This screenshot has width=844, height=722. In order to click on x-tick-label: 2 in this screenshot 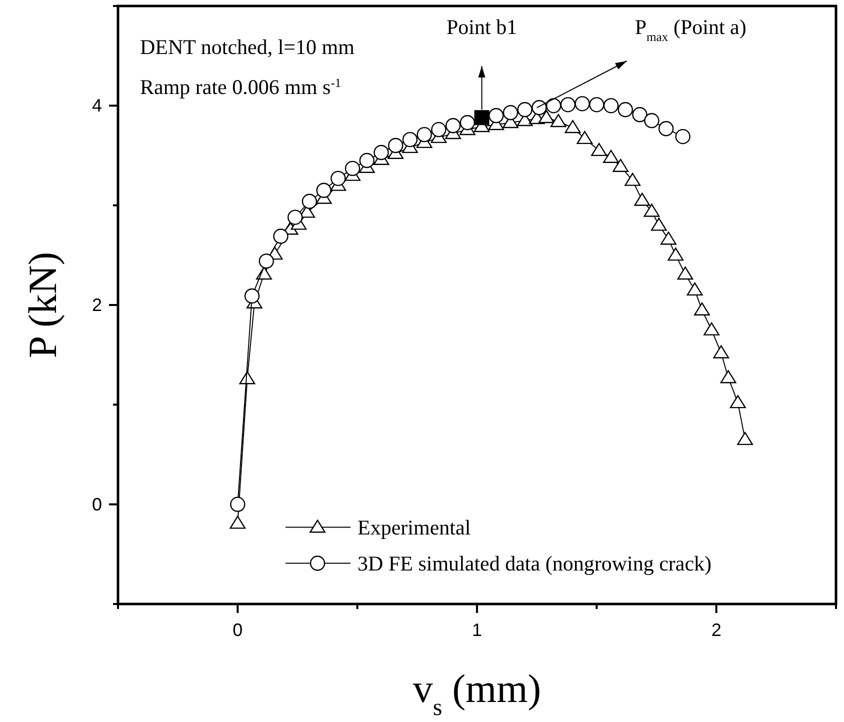, I will do `click(716, 630)`.